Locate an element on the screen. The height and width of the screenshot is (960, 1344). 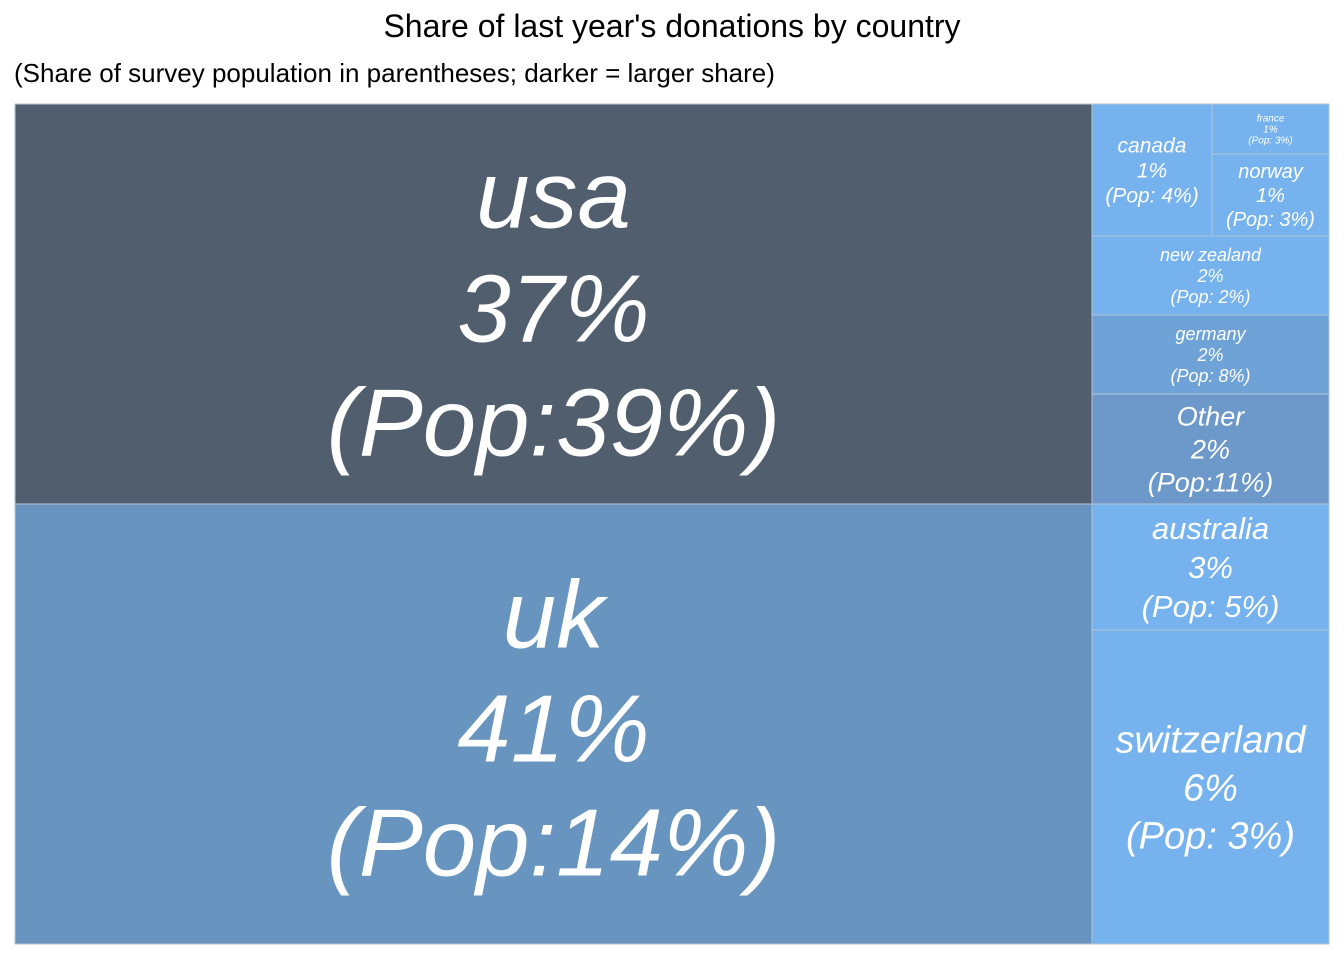
tile-rect-other is located at coordinates (1210, 449).